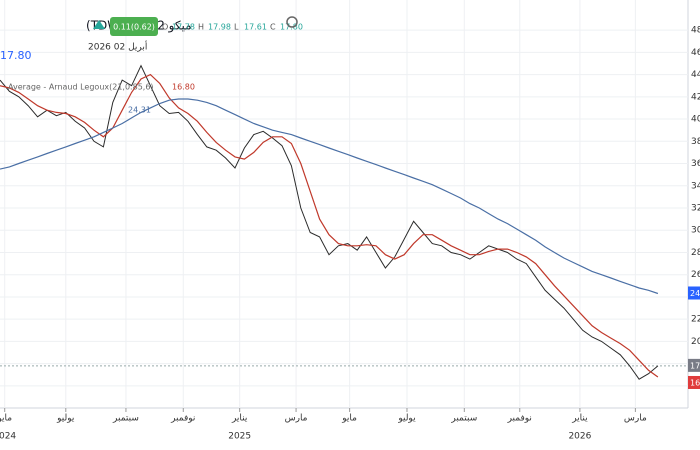 The image size is (700, 450). Describe the element at coordinates (695, 75) in the screenshot. I see `y-tick-label: 44` at that location.